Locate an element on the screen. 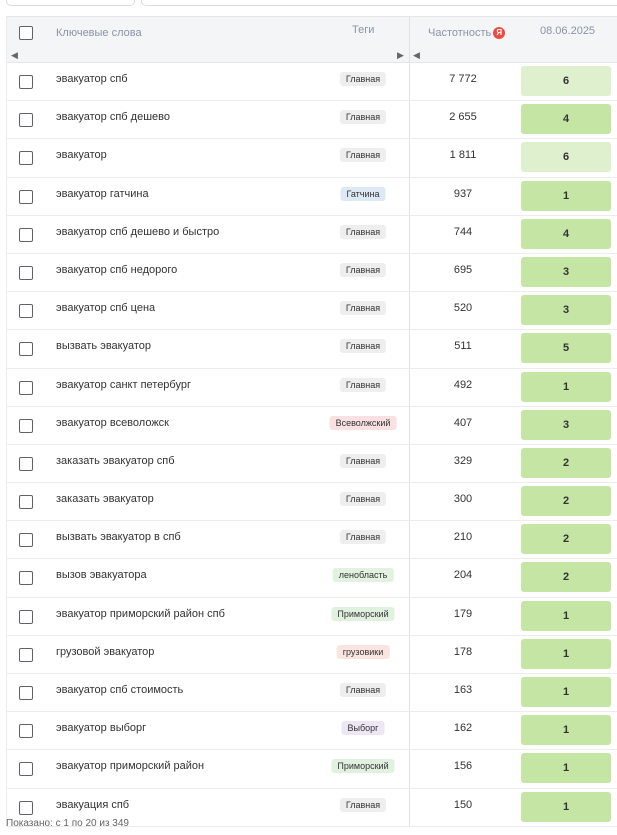  tag-badge: ленобласть is located at coordinates (363, 575).